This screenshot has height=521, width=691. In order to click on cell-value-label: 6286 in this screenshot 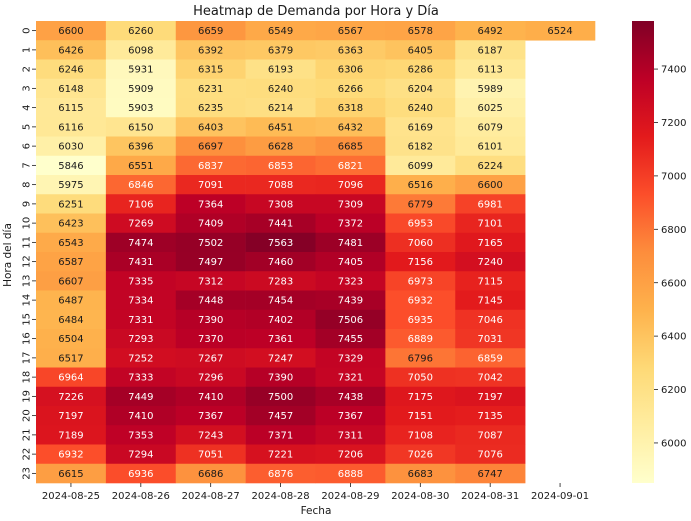, I will do `click(420, 70)`.